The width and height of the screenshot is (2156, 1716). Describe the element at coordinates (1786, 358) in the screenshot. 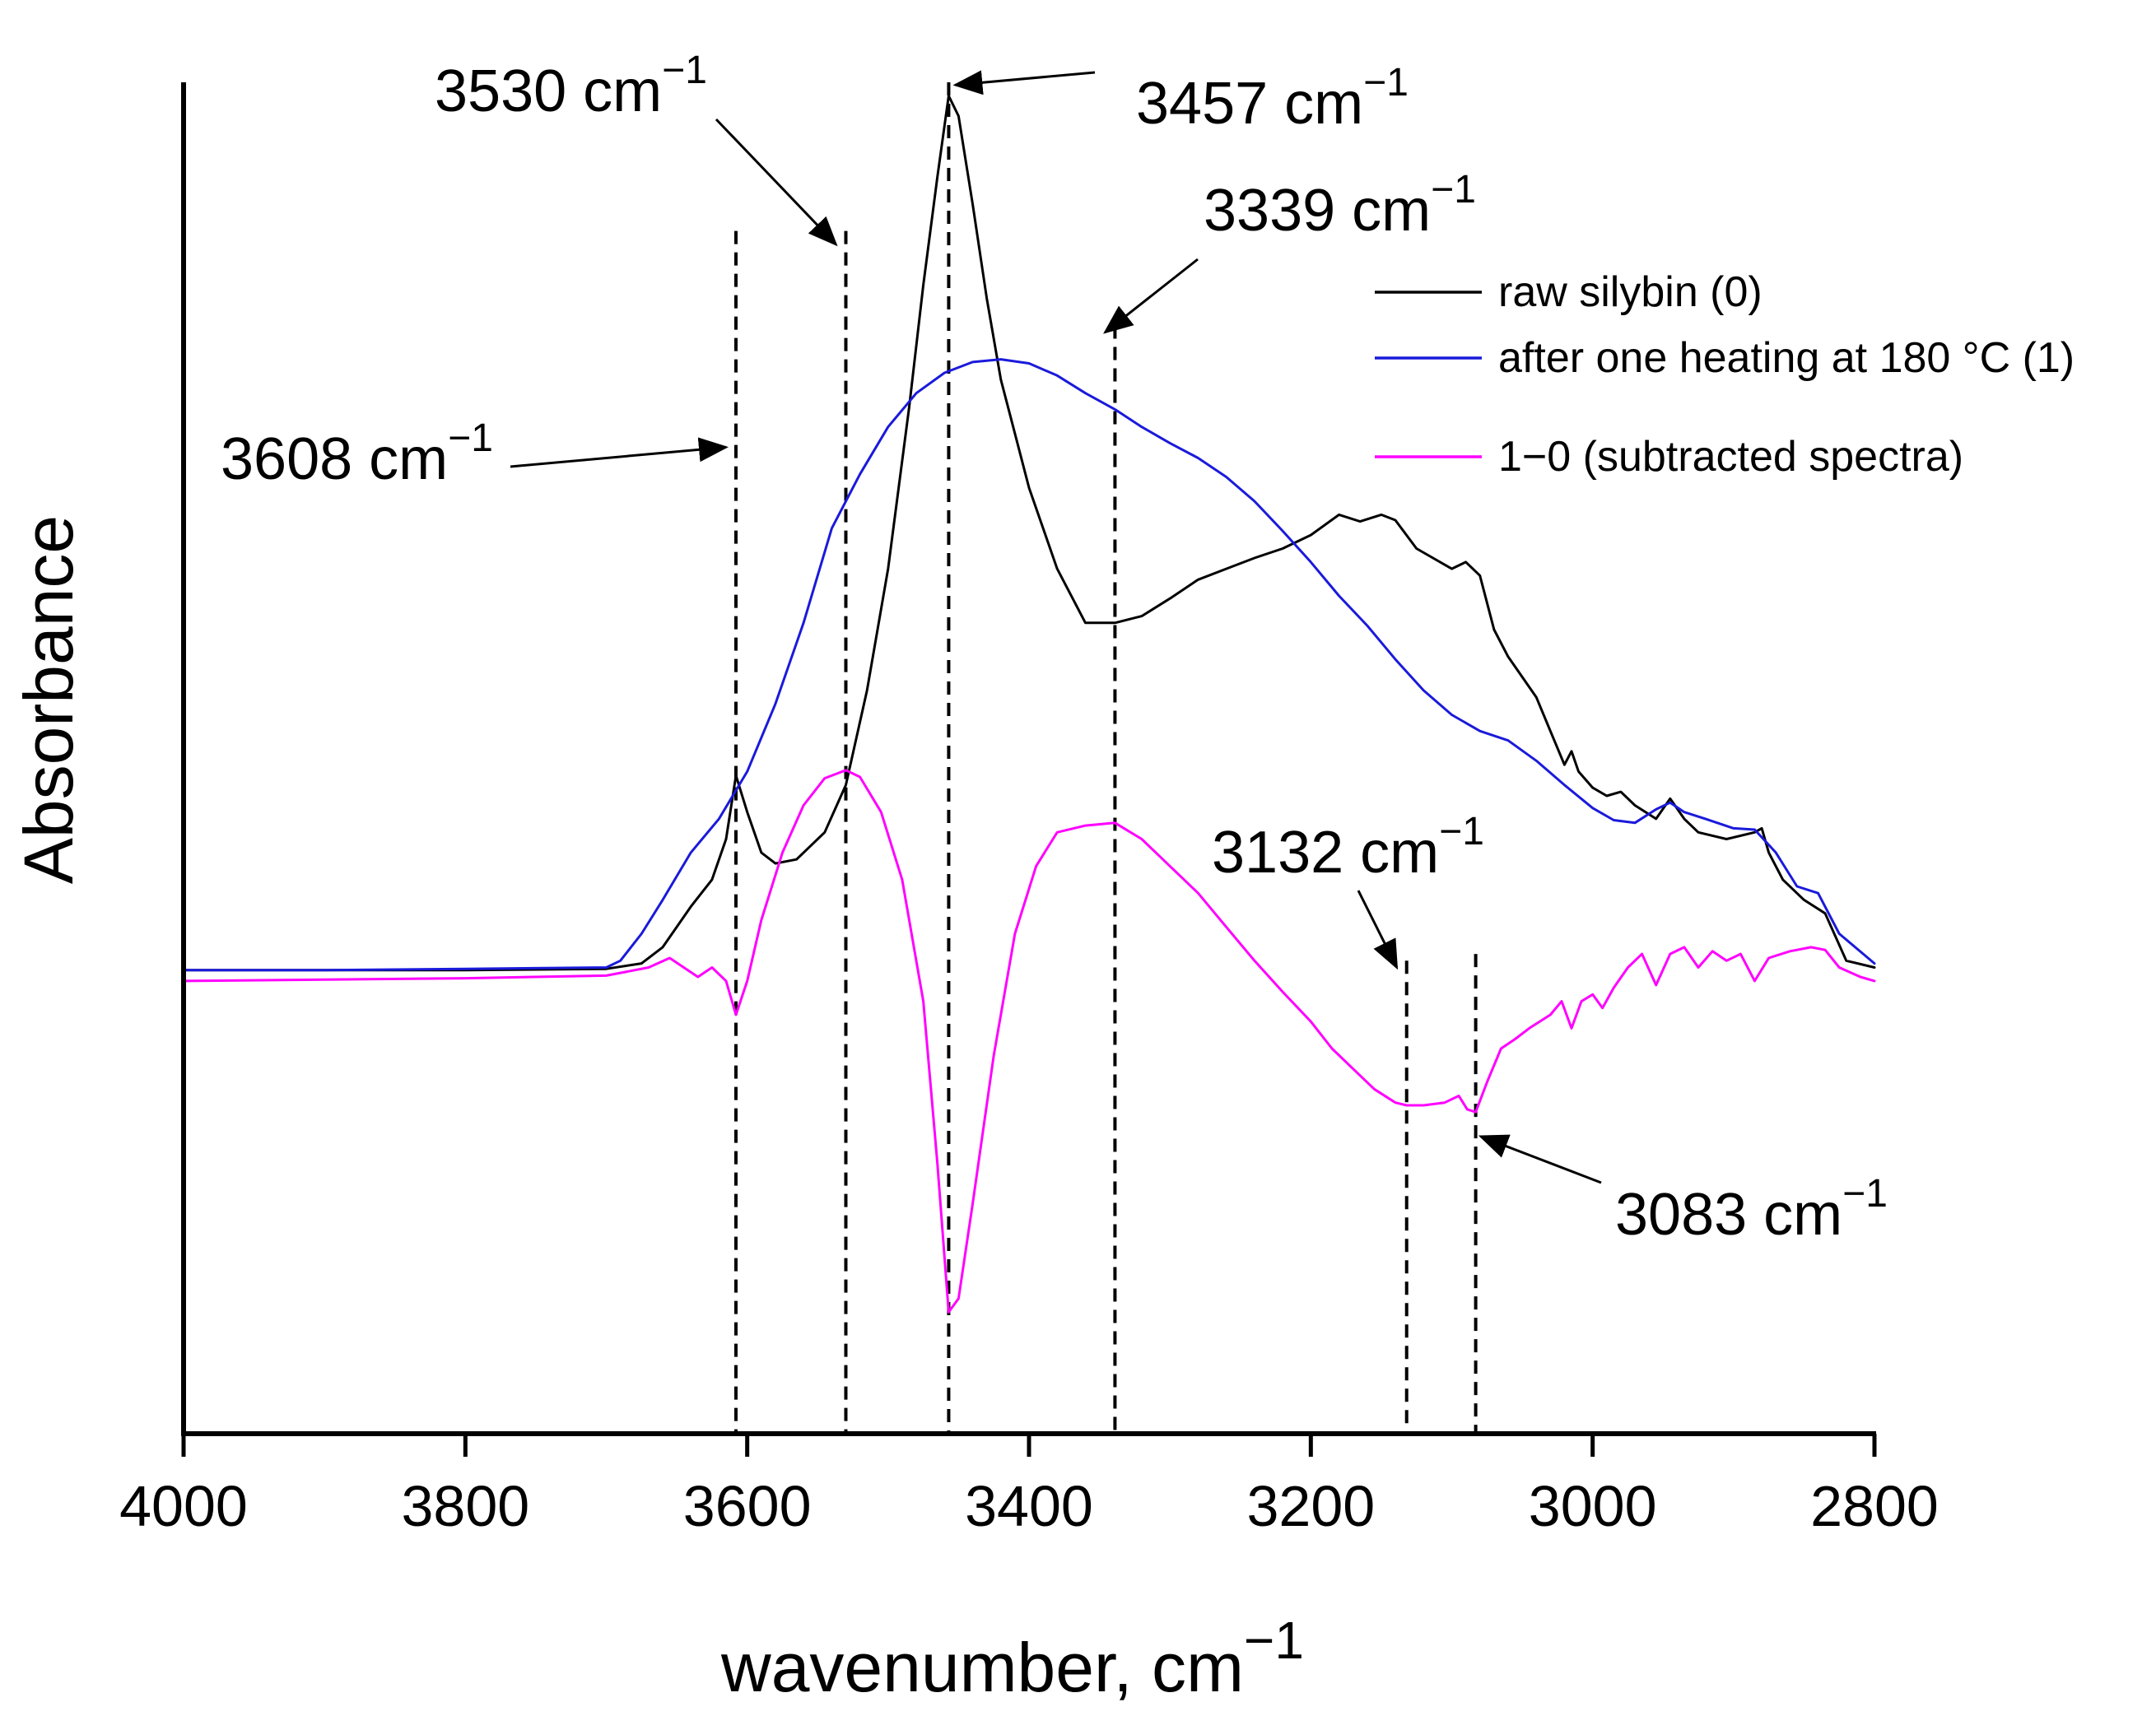

I see `legend-label-after-heating: after one heating at 180 °C (1)` at that location.